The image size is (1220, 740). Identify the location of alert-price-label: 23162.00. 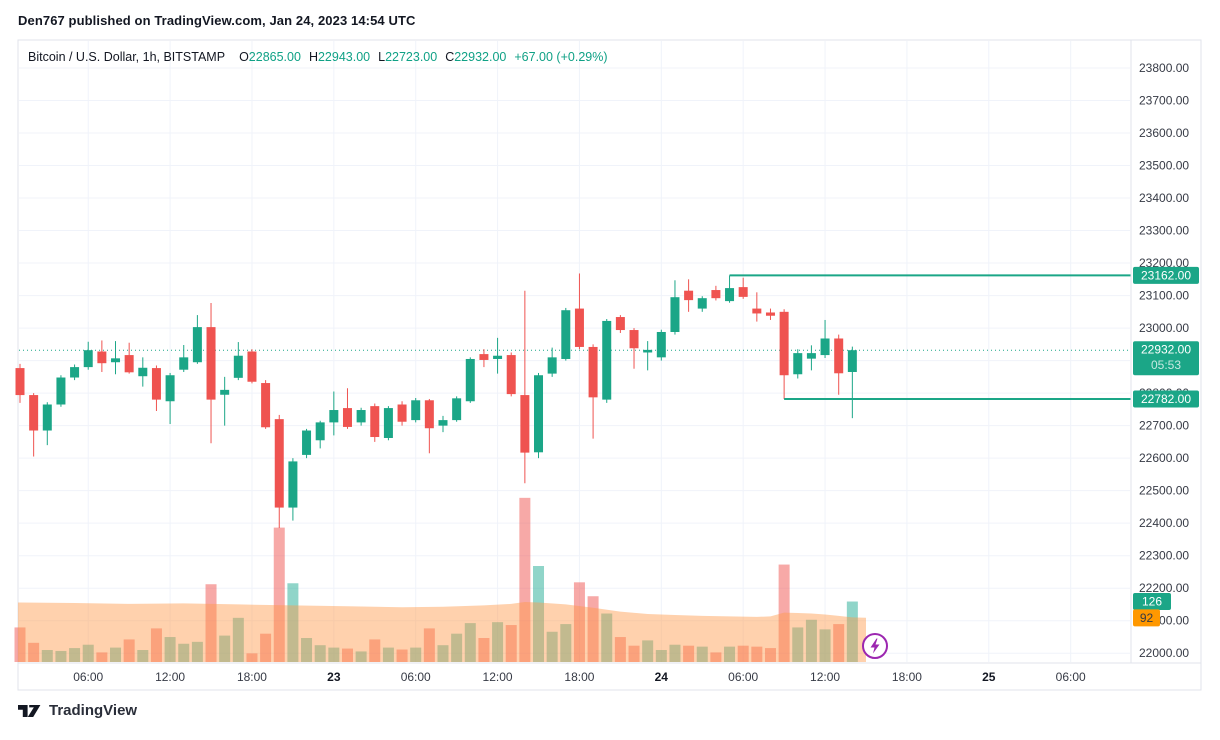
(1166, 275).